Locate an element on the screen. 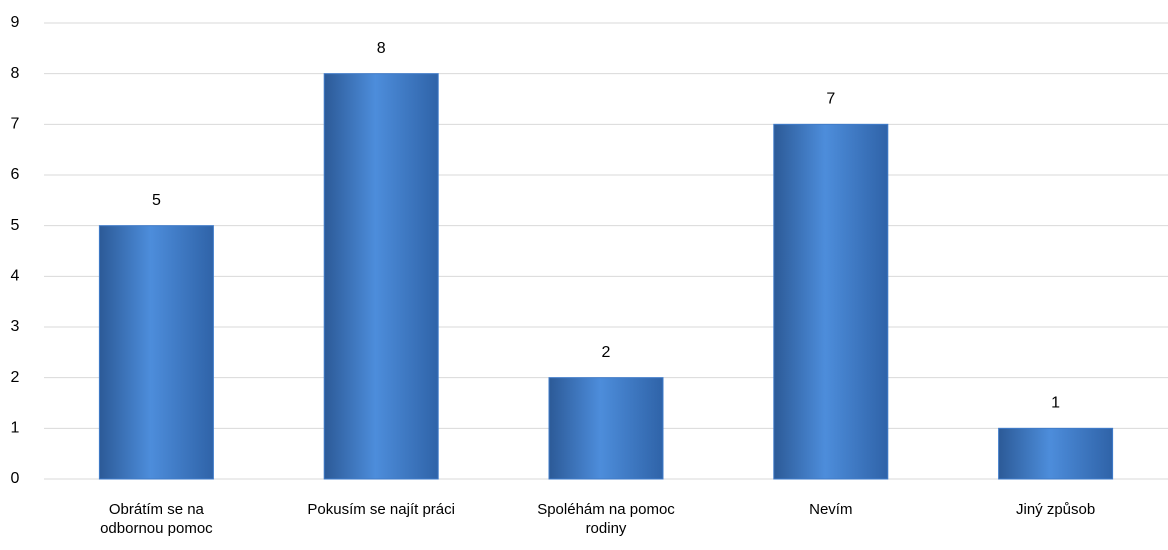  x-tick-label: Jiný způsob is located at coordinates (1055, 509).